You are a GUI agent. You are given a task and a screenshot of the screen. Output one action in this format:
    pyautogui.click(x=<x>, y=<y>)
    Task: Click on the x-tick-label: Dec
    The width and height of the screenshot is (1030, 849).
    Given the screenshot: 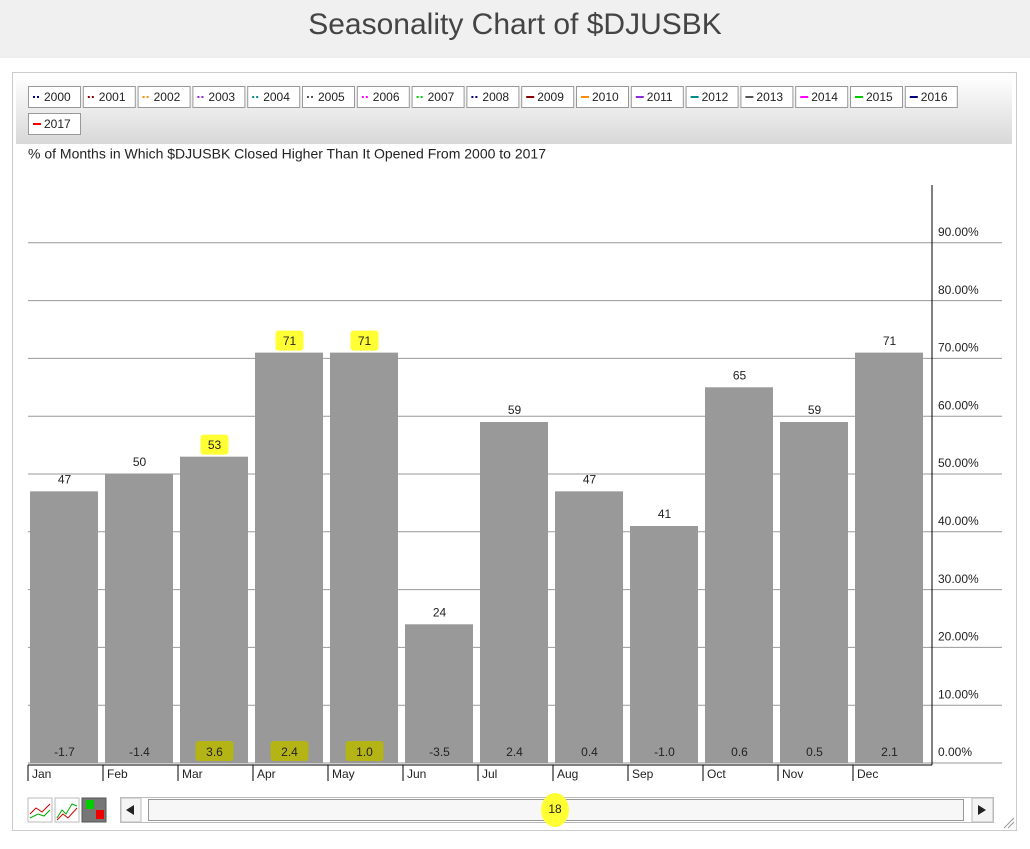 What is the action you would take?
    pyautogui.click(x=867, y=774)
    